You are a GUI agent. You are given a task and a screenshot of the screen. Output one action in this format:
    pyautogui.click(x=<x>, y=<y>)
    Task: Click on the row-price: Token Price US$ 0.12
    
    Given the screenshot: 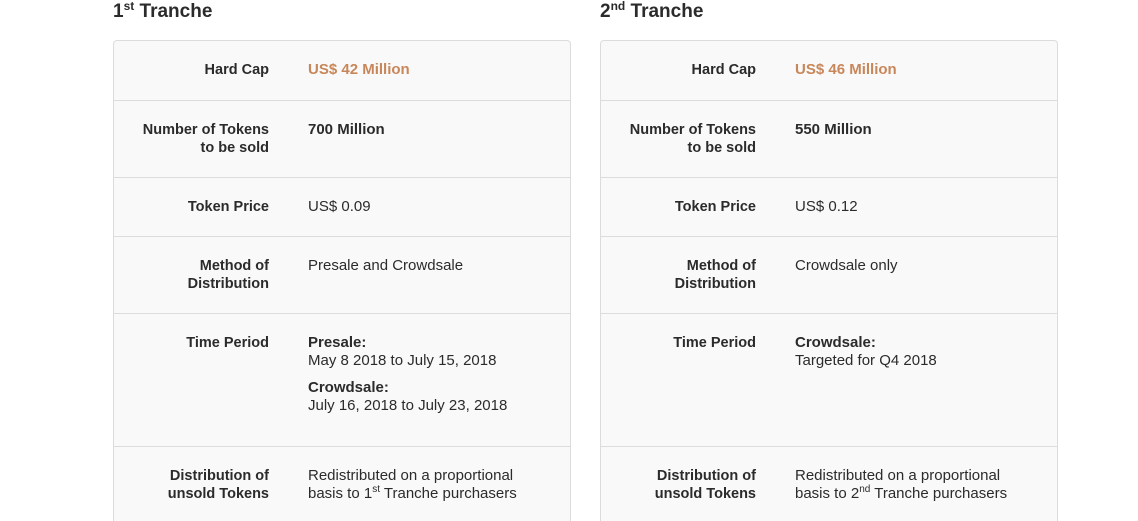 What is the action you would take?
    pyautogui.click(x=829, y=206)
    